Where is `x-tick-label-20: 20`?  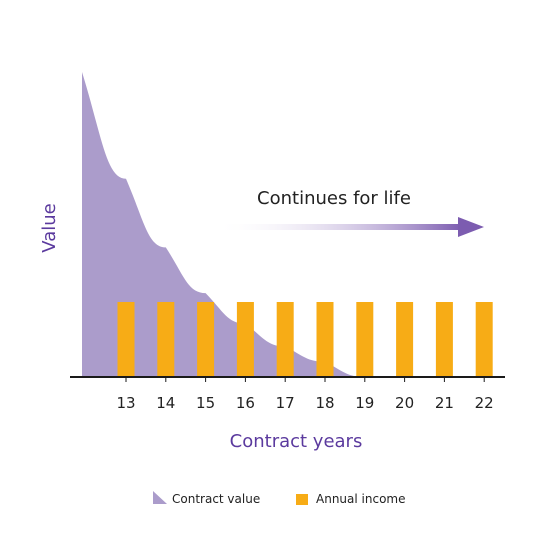 x-tick-label-20: 20 is located at coordinates (404, 403).